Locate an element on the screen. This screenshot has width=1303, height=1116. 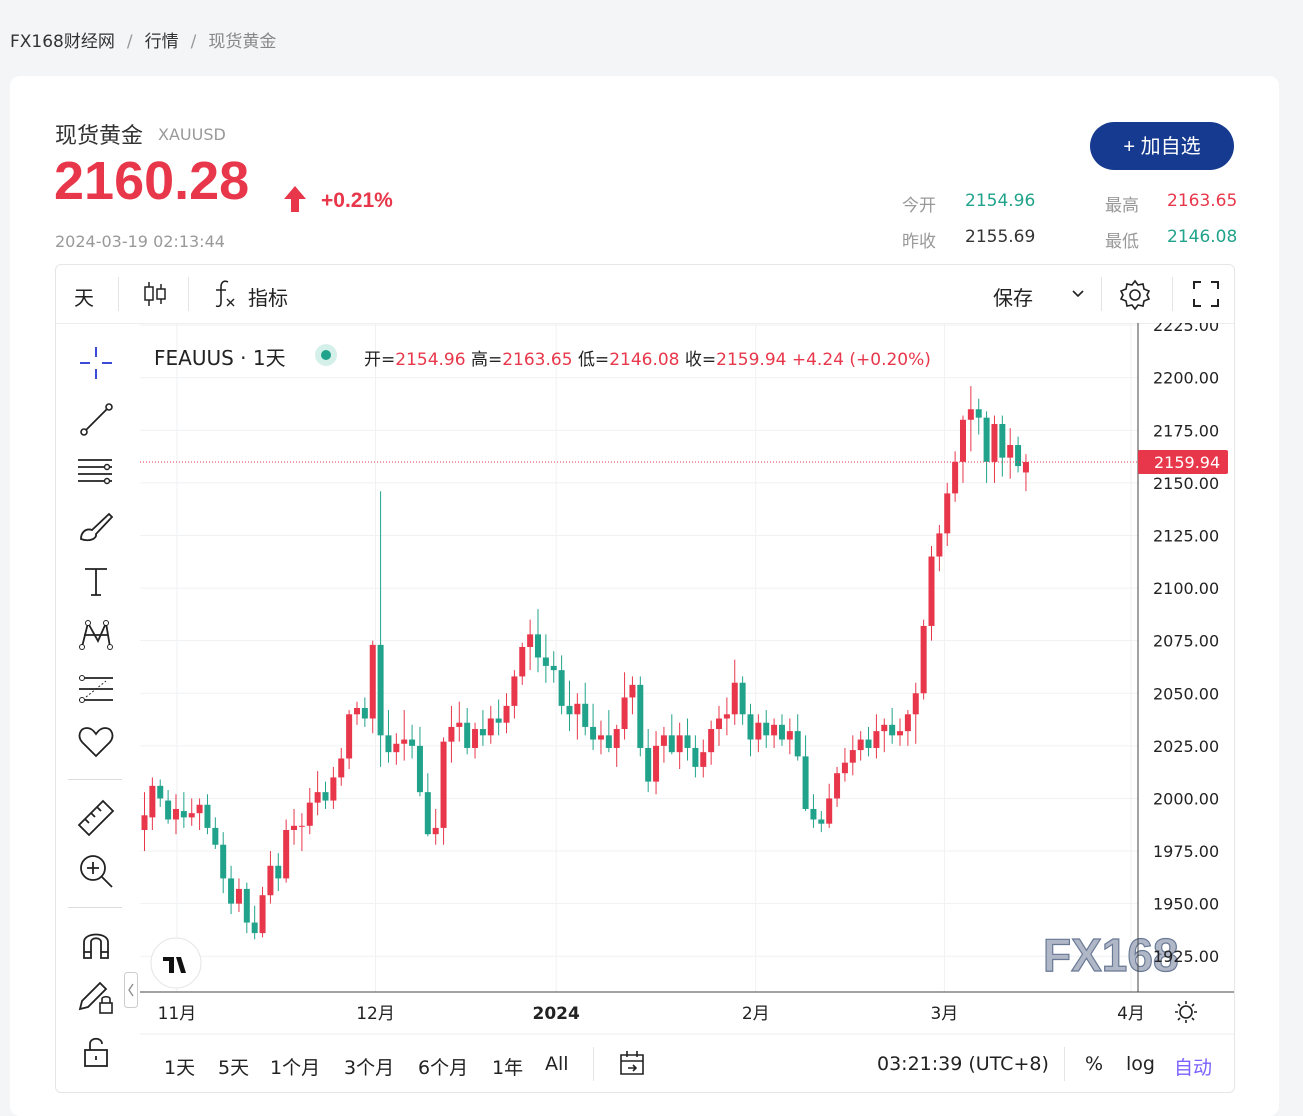
fx-icon is located at coordinates (225, 294).